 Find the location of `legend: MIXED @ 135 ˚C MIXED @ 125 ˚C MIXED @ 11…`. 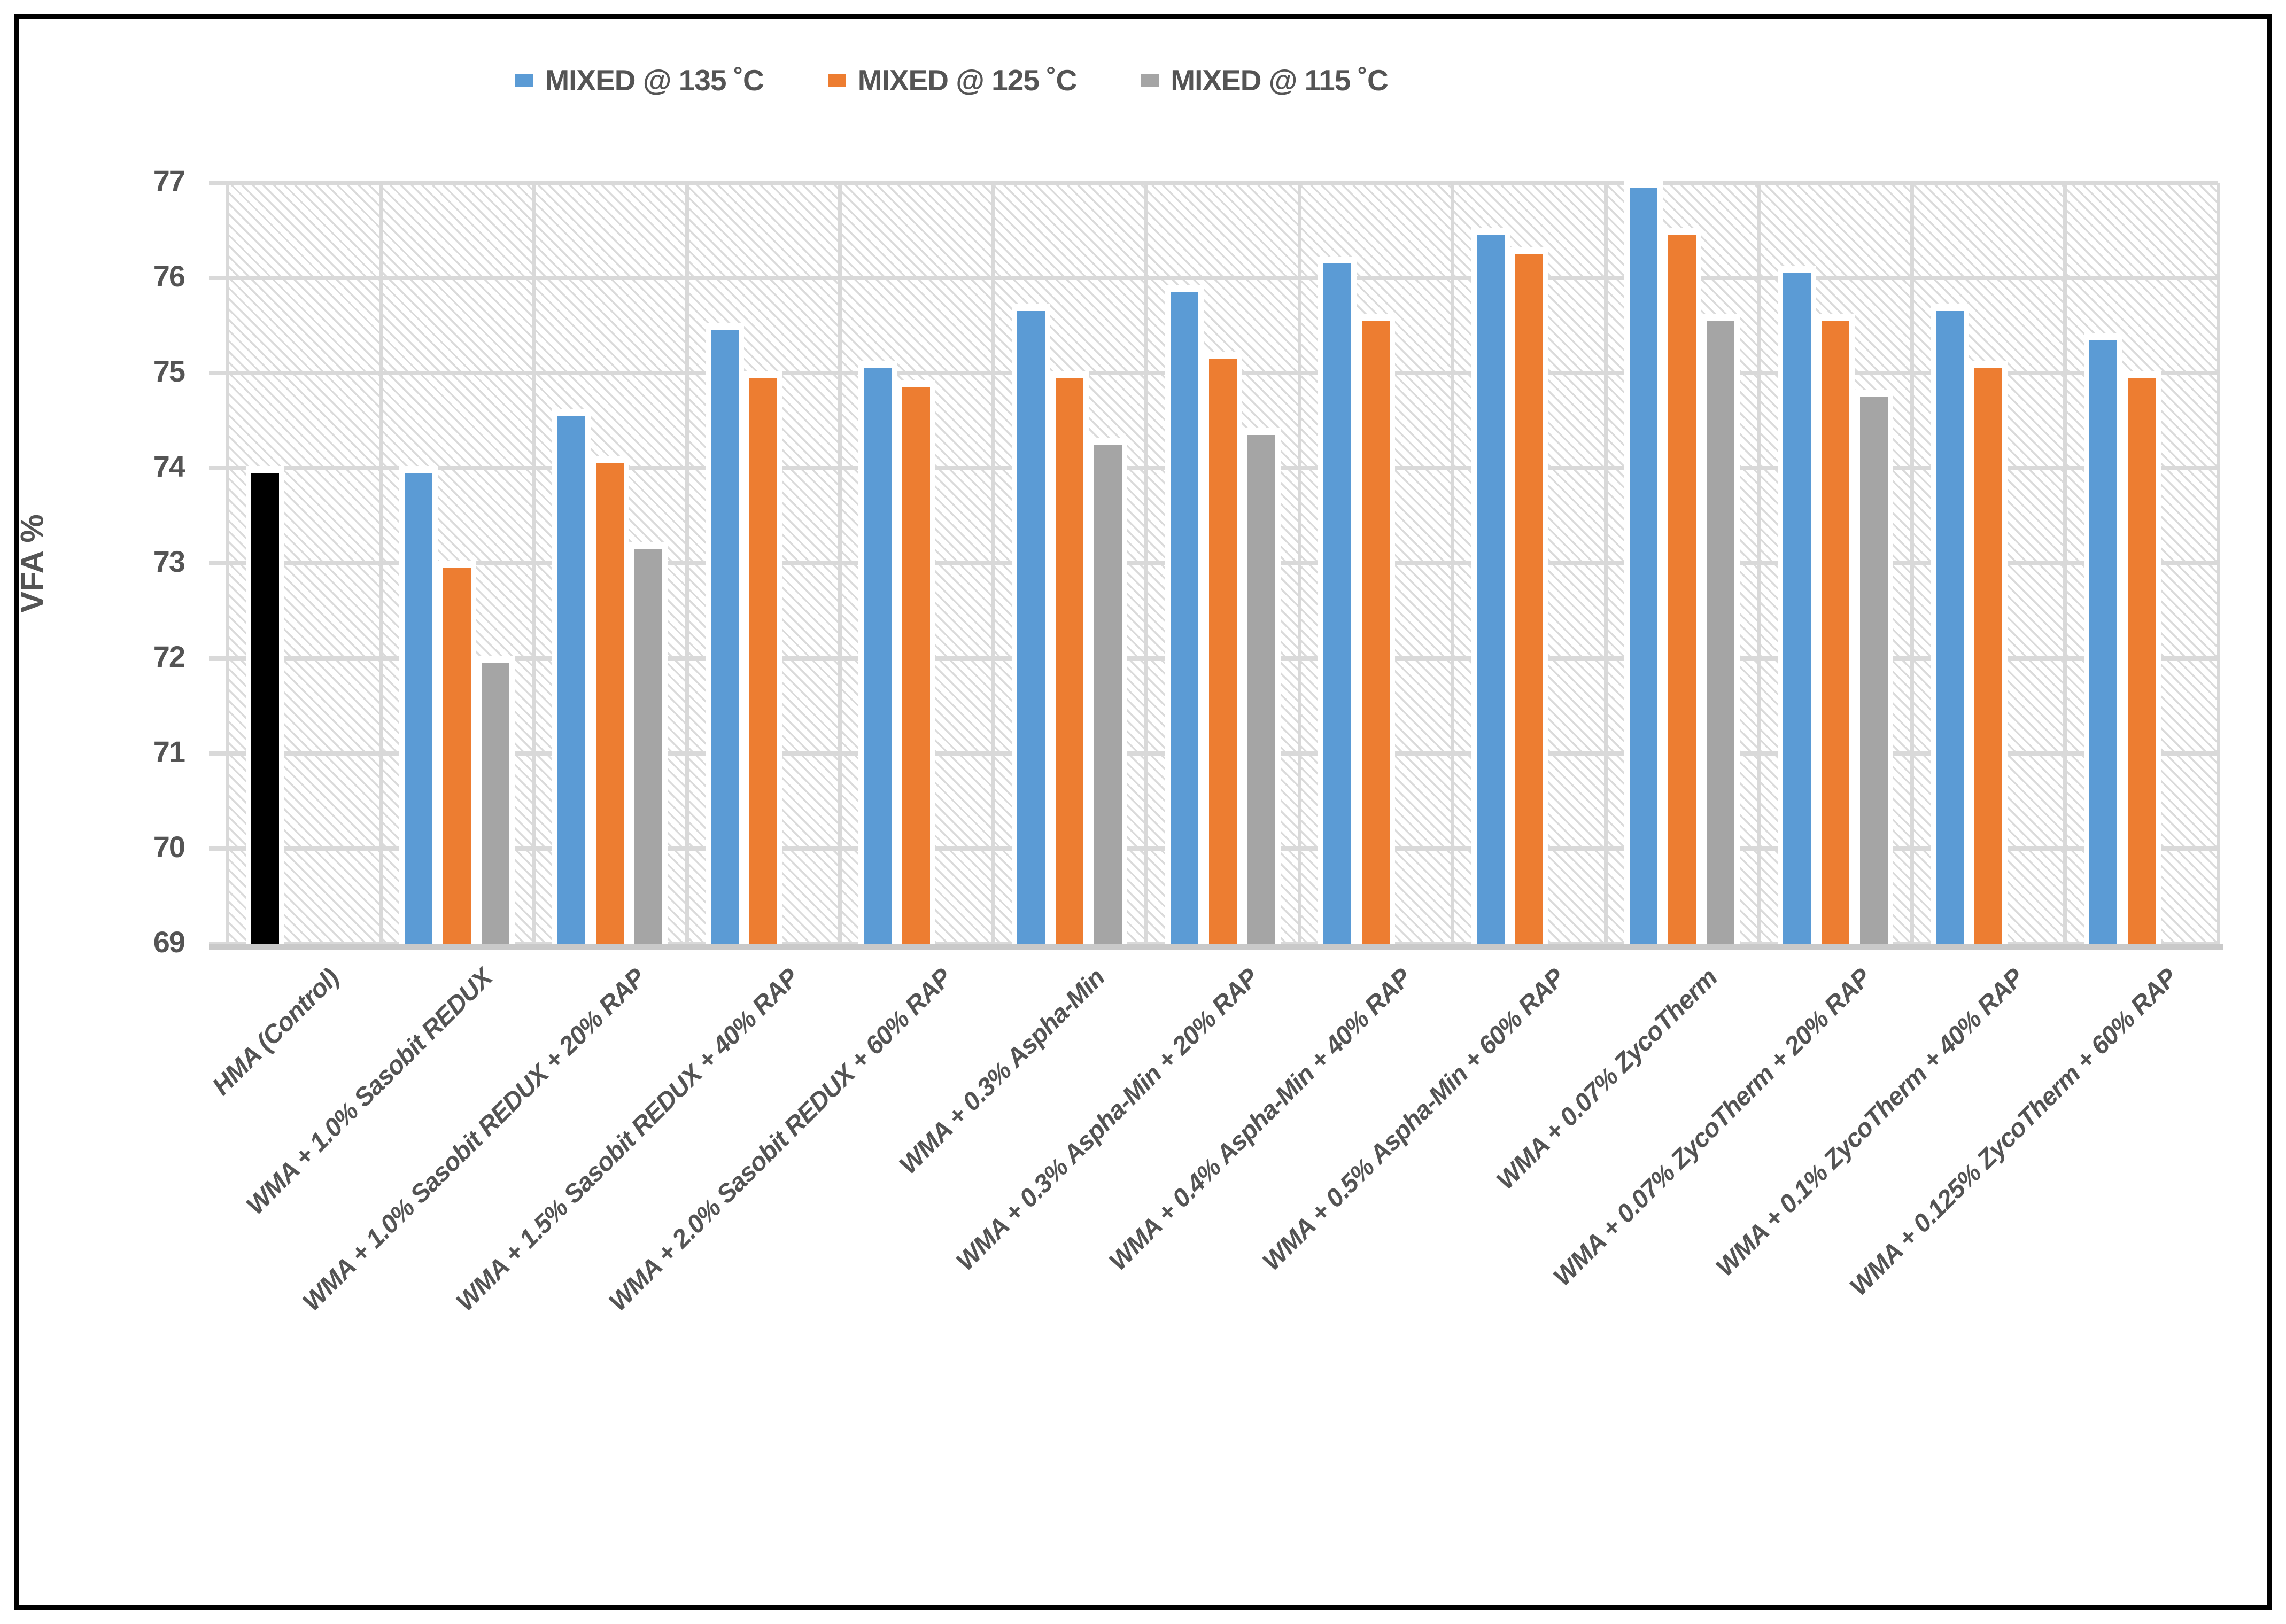

legend: MIXED @ 135 ˚C MIXED @ 125 ˚C MIXED @ 11… is located at coordinates (952, 80).